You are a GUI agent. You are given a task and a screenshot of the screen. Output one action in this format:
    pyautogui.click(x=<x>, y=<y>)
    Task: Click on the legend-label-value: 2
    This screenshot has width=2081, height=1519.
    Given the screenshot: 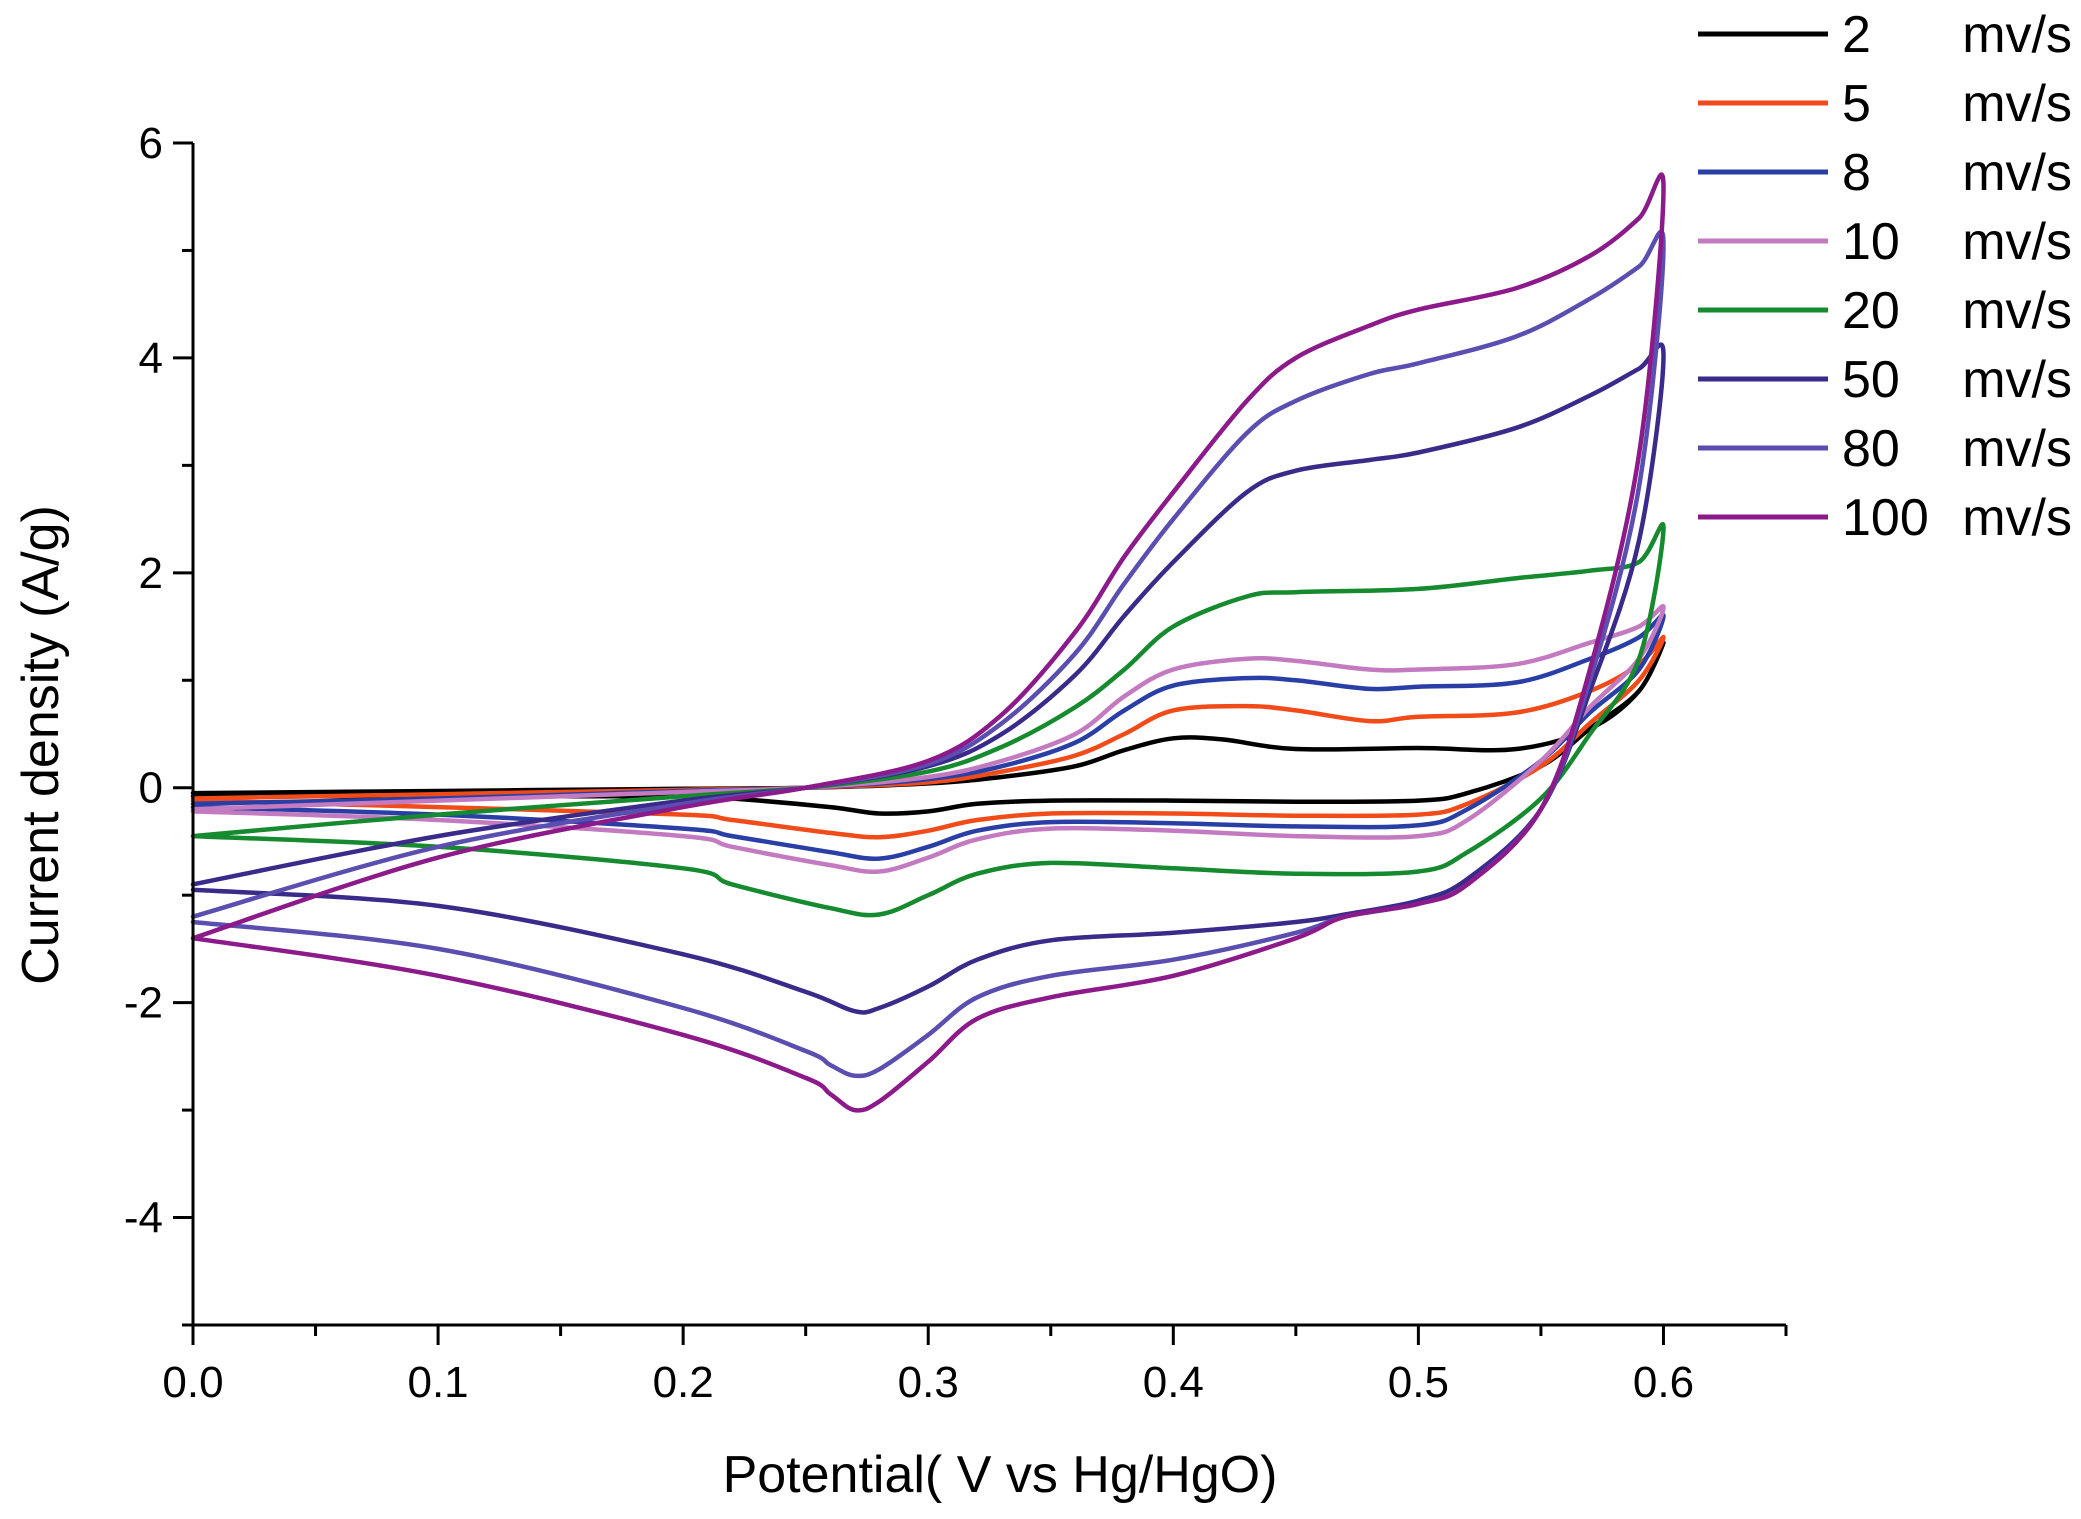 What is the action you would take?
    pyautogui.click(x=1856, y=35)
    